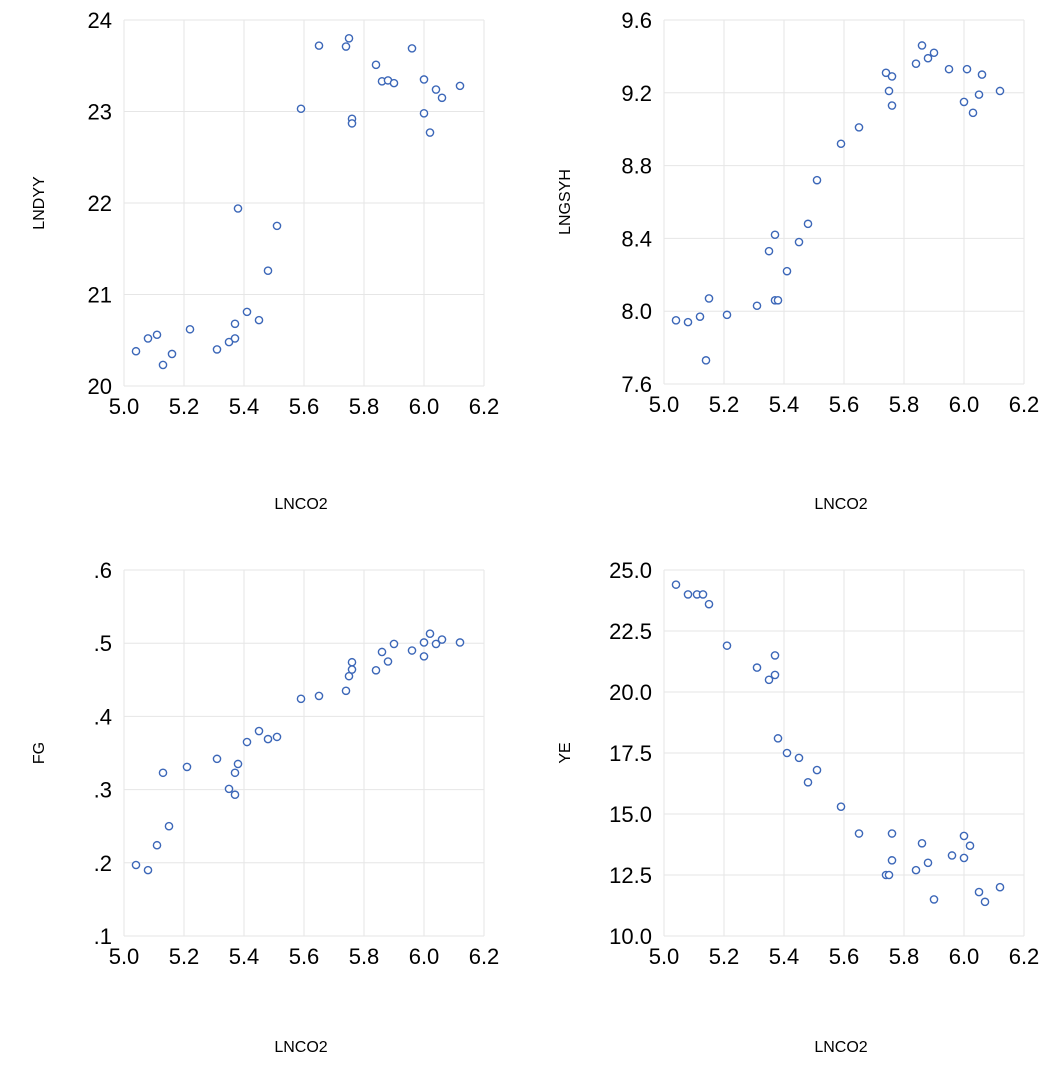 The height and width of the screenshot is (1068, 1047). Describe the element at coordinates (636, 93) in the screenshot. I see `y-tick-label: 9.2` at that location.